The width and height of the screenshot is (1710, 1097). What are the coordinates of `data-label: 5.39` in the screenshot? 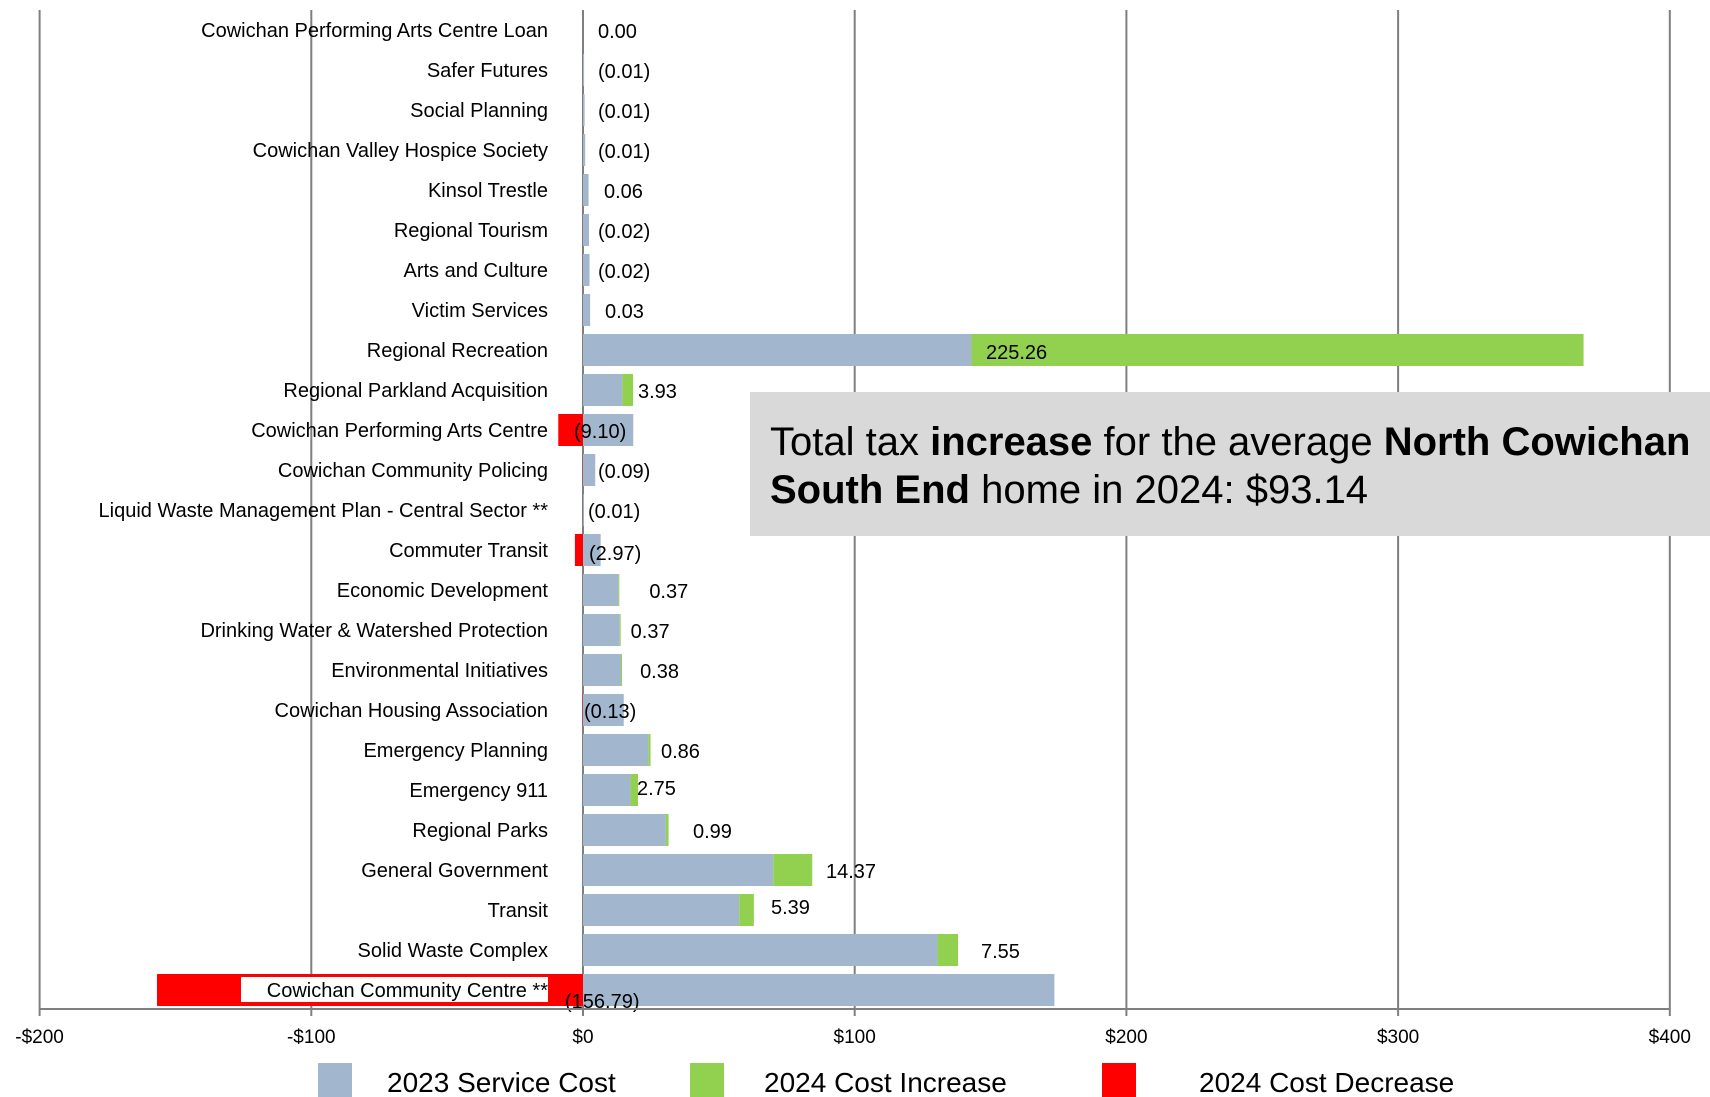 It's located at (790, 908).